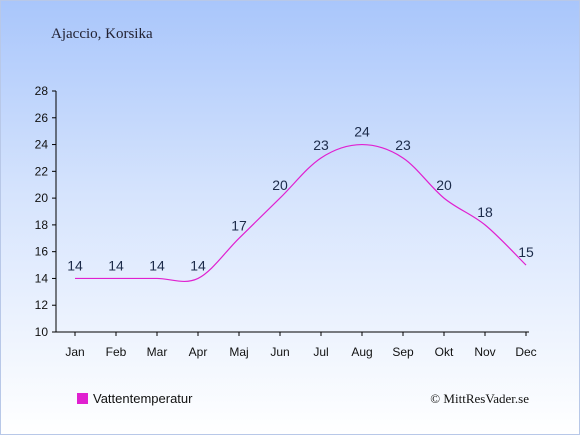 The image size is (580, 435). I want to click on legend-label: Vattentemperatur, so click(143, 398).